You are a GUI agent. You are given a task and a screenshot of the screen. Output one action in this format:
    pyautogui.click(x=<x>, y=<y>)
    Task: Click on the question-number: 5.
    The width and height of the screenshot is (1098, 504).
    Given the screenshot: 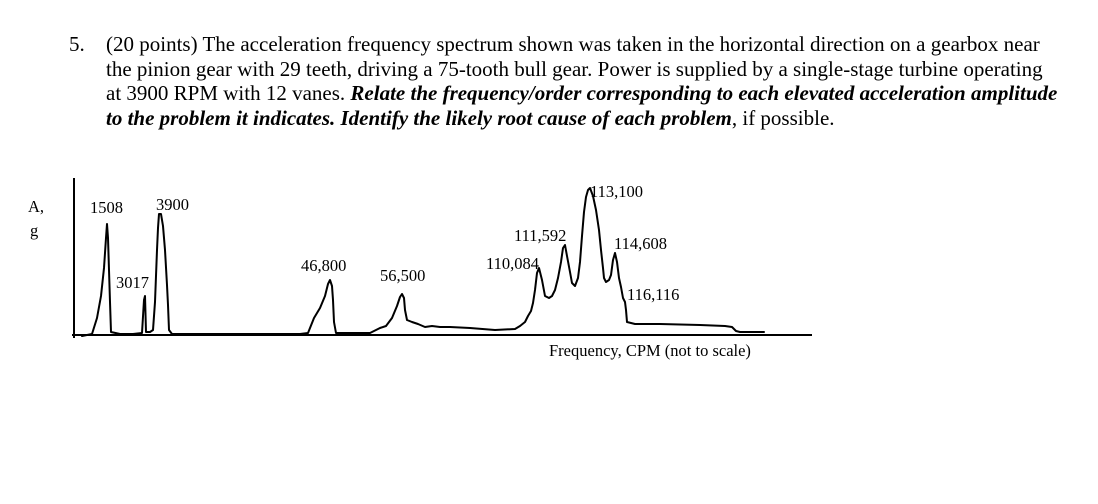 What is the action you would take?
    pyautogui.click(x=77, y=44)
    